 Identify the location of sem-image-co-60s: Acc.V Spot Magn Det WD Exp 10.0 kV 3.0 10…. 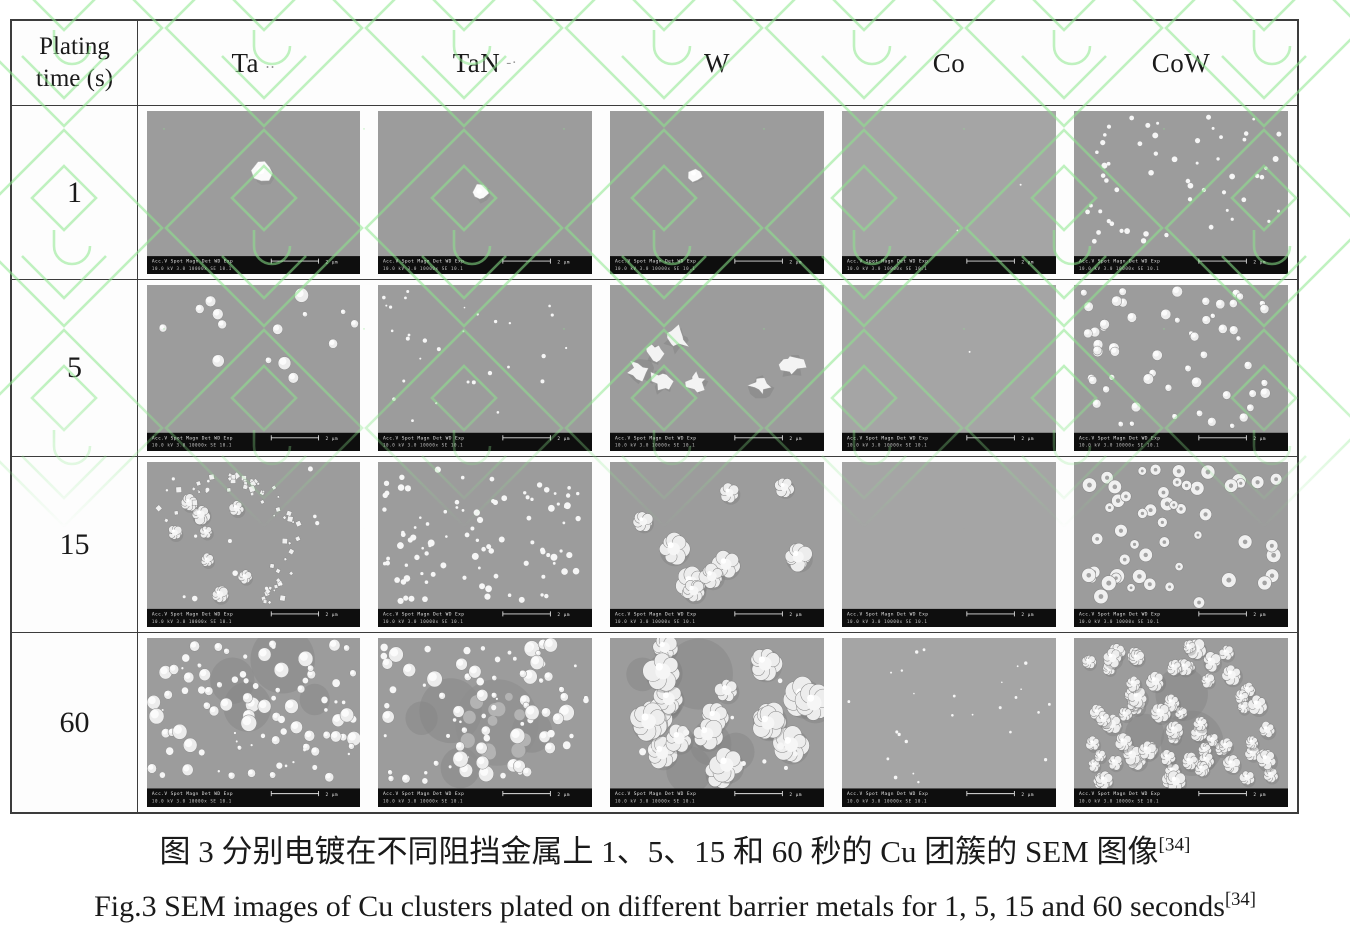
(949, 722).